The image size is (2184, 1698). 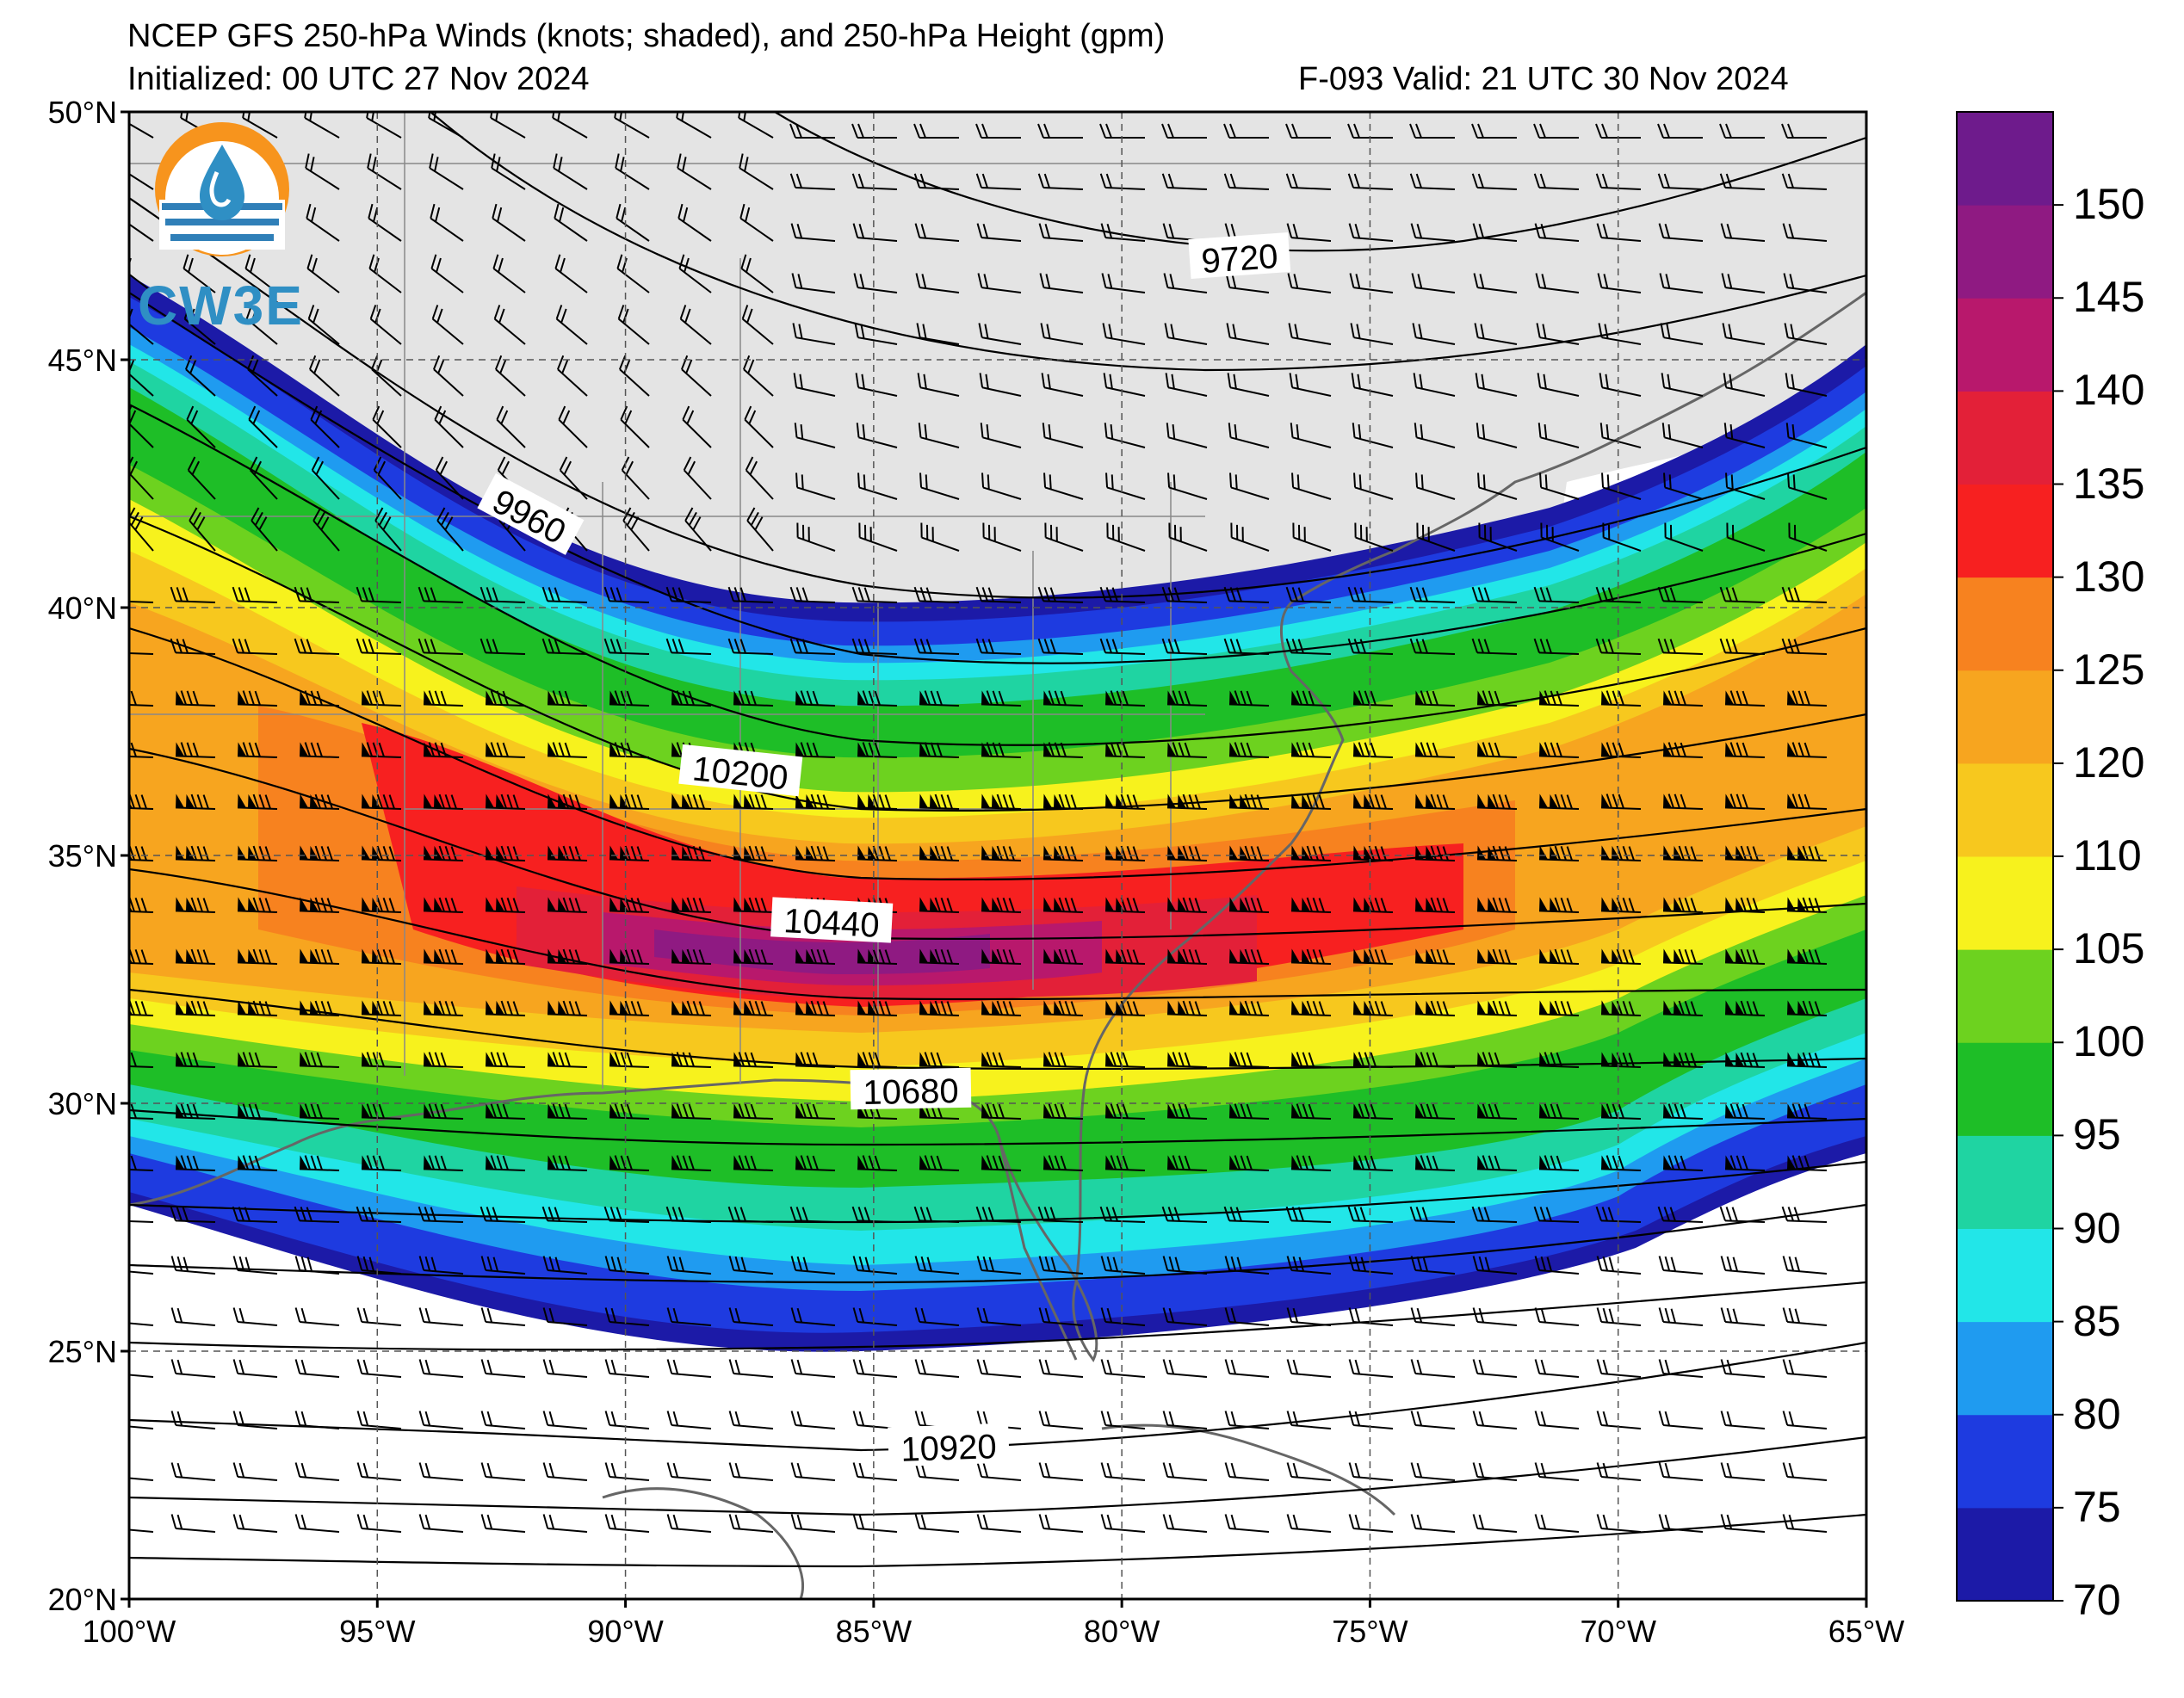 I want to click on colorbar-label: 110, so click(x=2108, y=855).